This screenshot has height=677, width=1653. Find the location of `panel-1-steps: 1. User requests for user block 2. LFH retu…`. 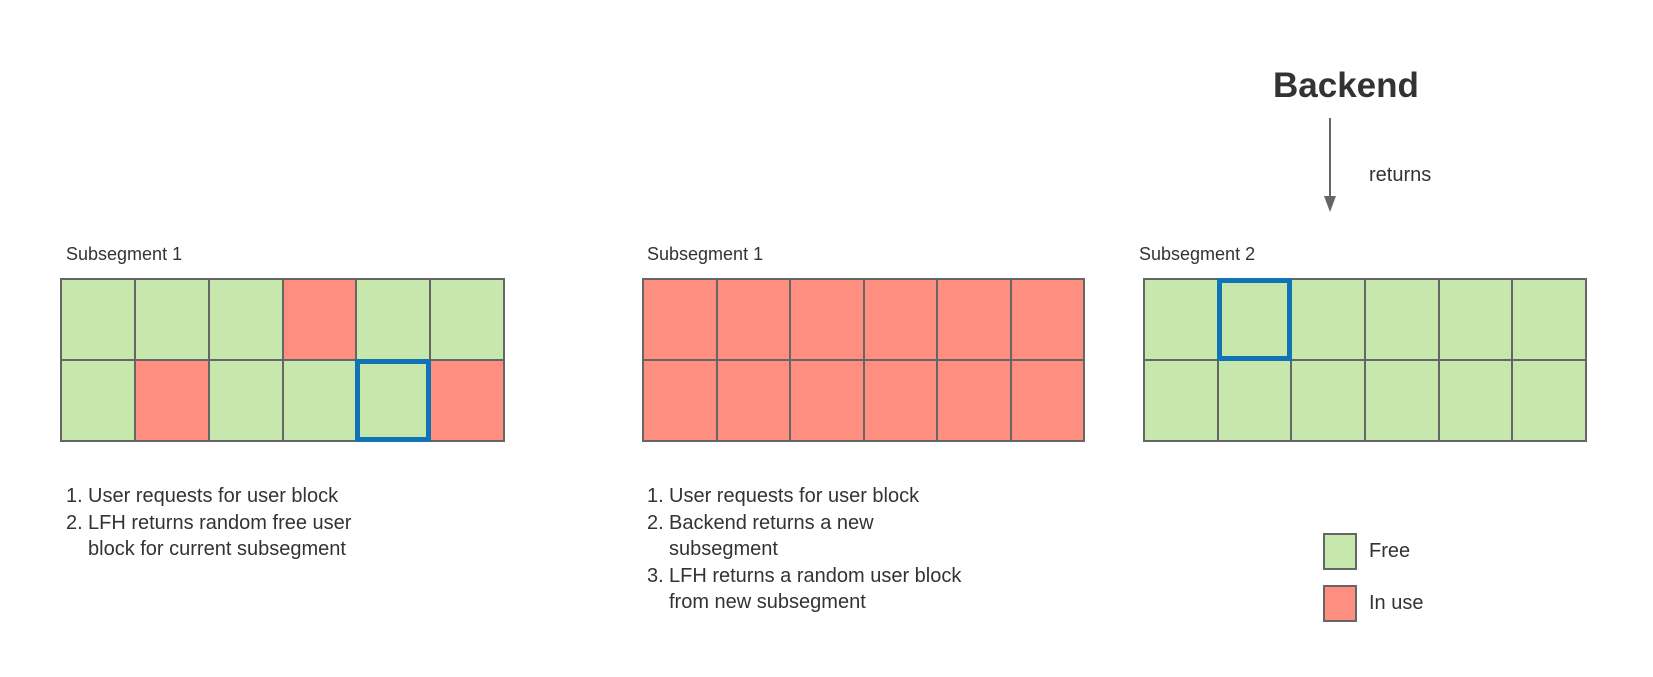

panel-1-steps: 1. User requests for user block 2. LFH retu… is located at coordinates (226, 523).